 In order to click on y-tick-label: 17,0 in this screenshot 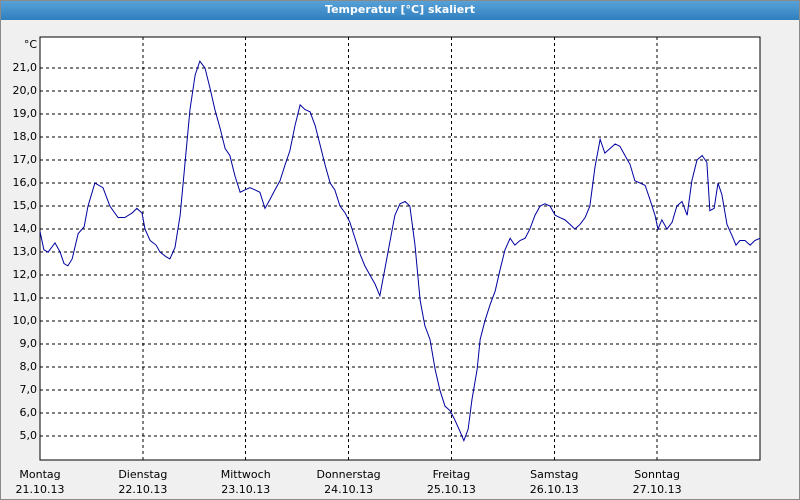, I will do `click(25, 159)`.